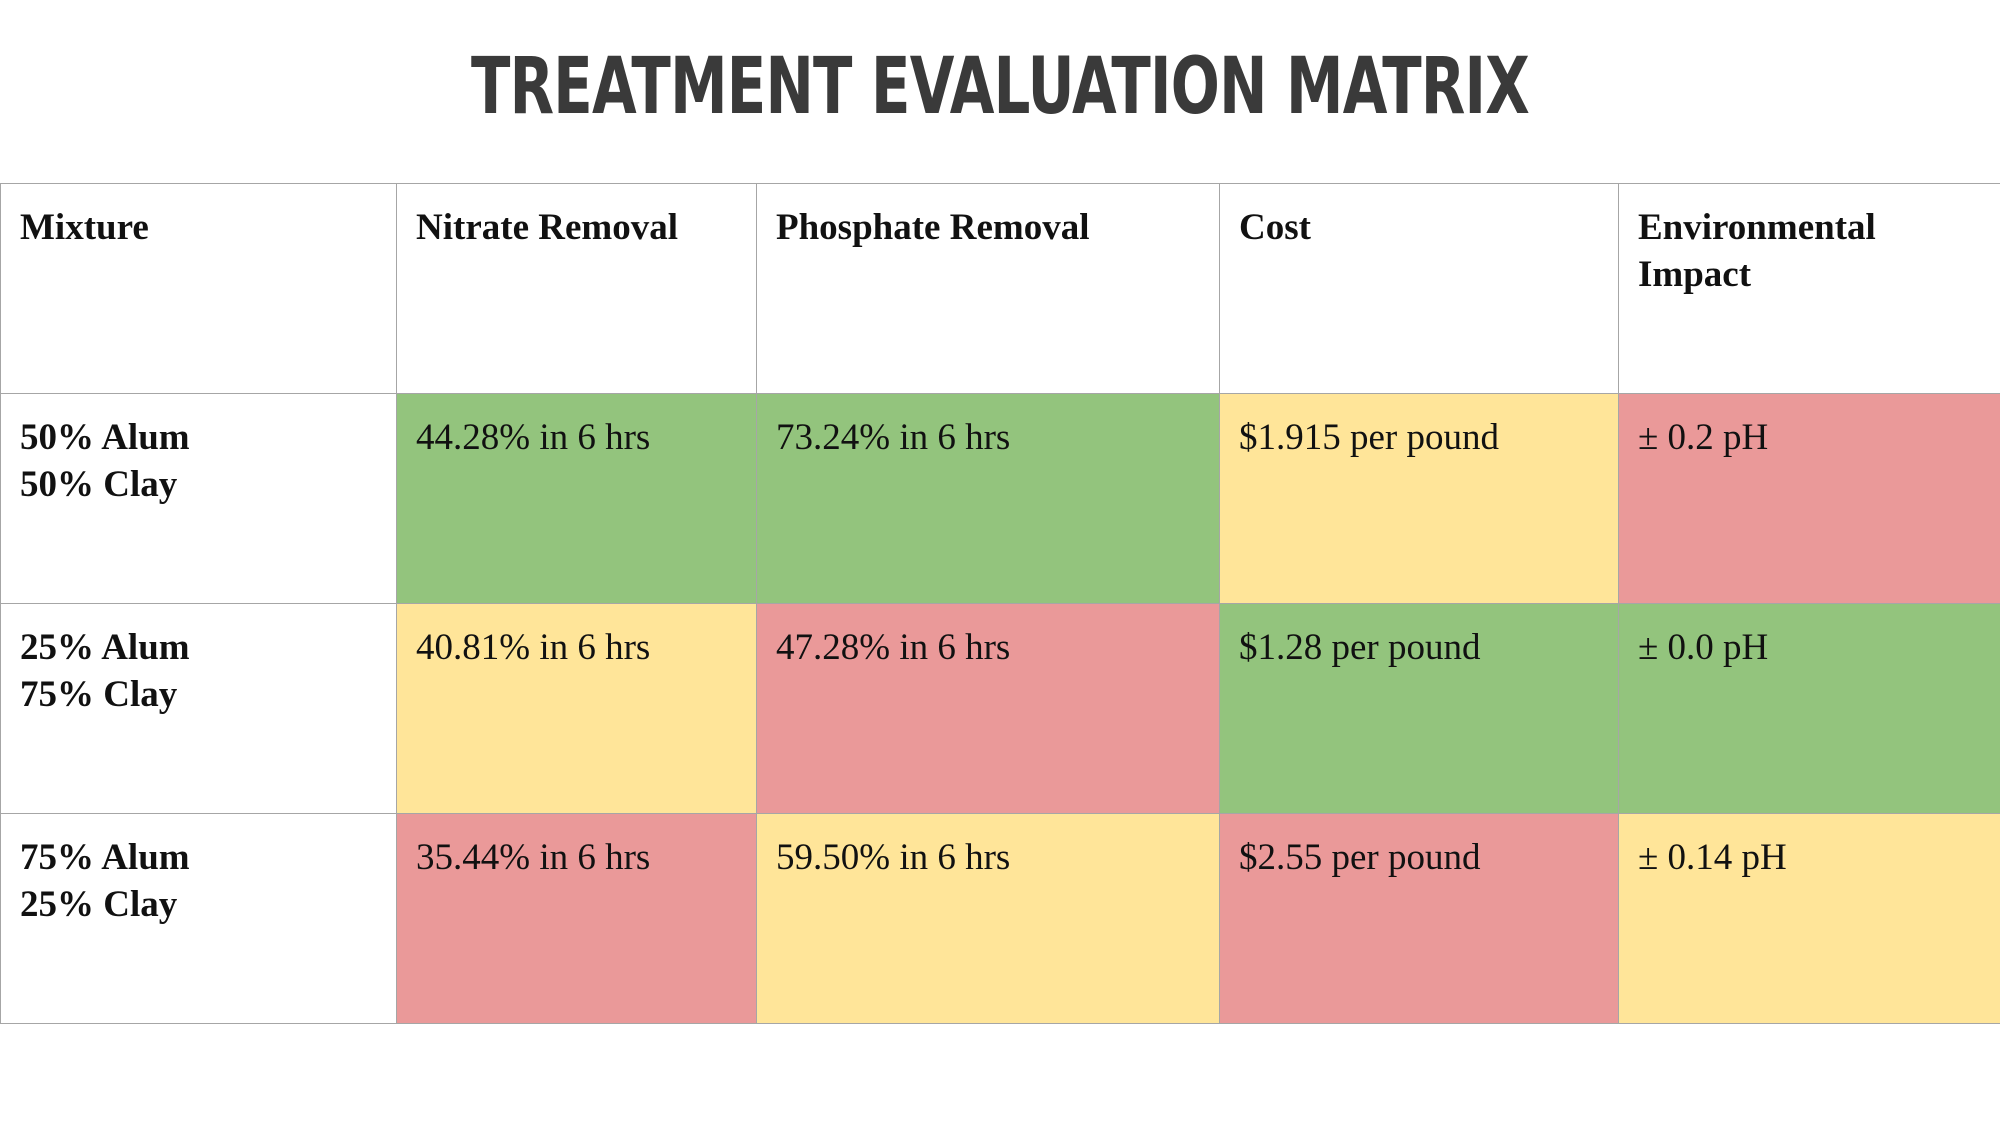 This screenshot has height=1125, width=2000. Describe the element at coordinates (576, 498) in the screenshot. I see `nitrate-removal-cell: 44.28% in 6 hrs` at that location.